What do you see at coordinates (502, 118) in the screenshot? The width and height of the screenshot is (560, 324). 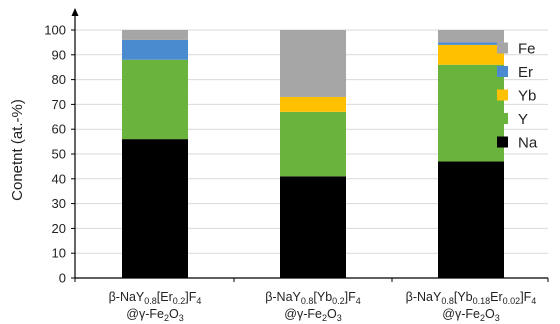 I see `legend-swatch-y` at bounding box center [502, 118].